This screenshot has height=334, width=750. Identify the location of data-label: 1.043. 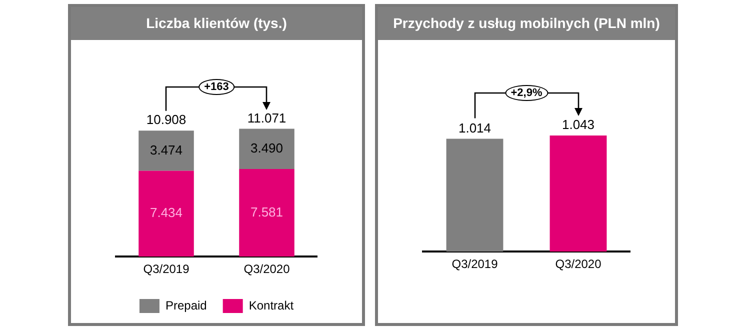
(578, 124).